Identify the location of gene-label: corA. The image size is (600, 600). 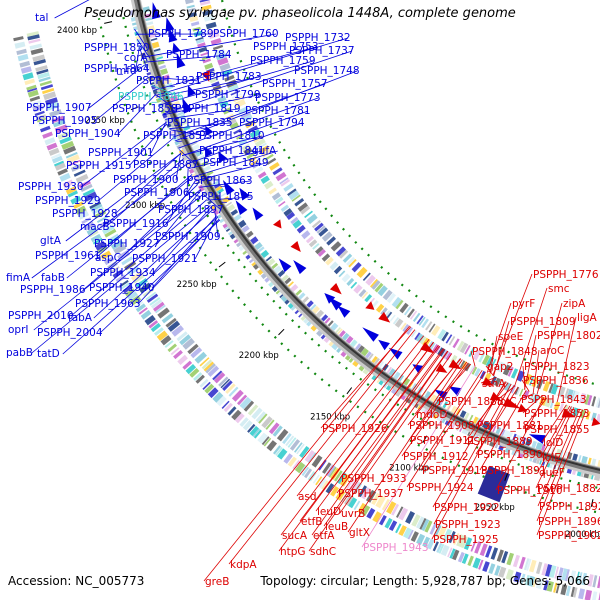
(136, 58).